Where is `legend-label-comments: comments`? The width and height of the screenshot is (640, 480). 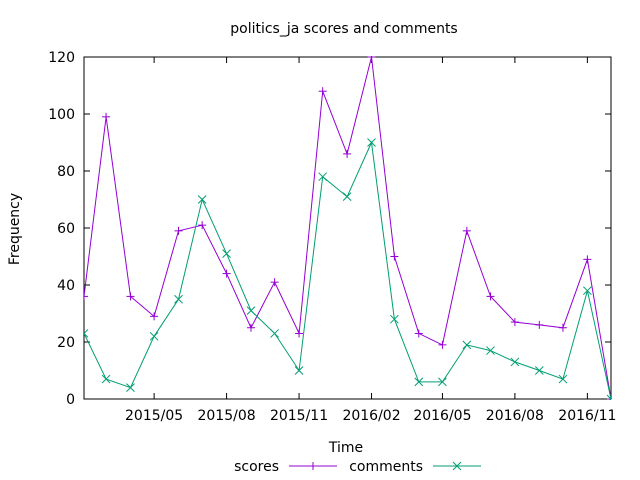 legend-label-comments: comments is located at coordinates (386, 467).